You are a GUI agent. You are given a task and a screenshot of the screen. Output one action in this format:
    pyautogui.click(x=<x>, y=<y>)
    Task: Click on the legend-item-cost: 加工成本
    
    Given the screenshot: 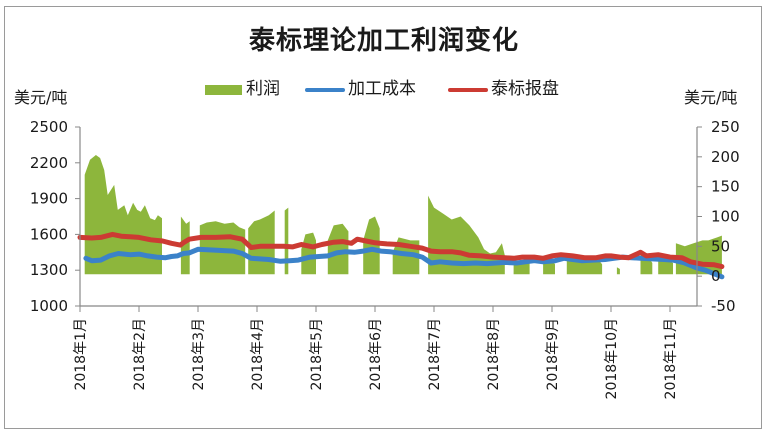 What is the action you would take?
    pyautogui.click(x=360, y=86)
    